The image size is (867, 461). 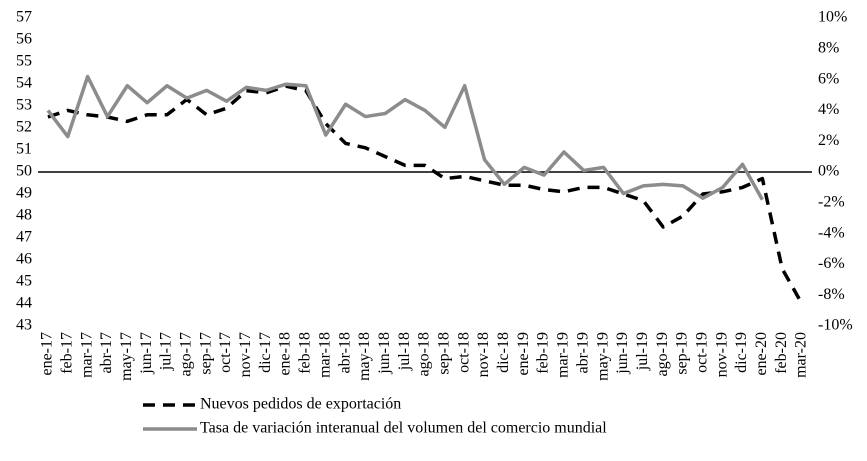 I want to click on x-tick-label: mar-19, so click(x=563, y=355).